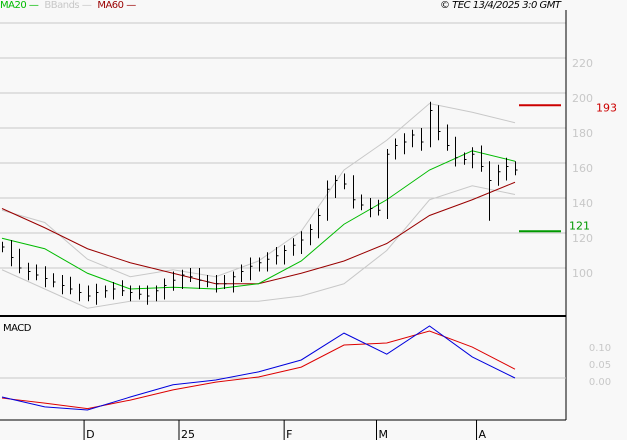 This screenshot has width=627, height=440. I want to click on legend: MA20 — BBands — MA60 —, so click(68, 5).